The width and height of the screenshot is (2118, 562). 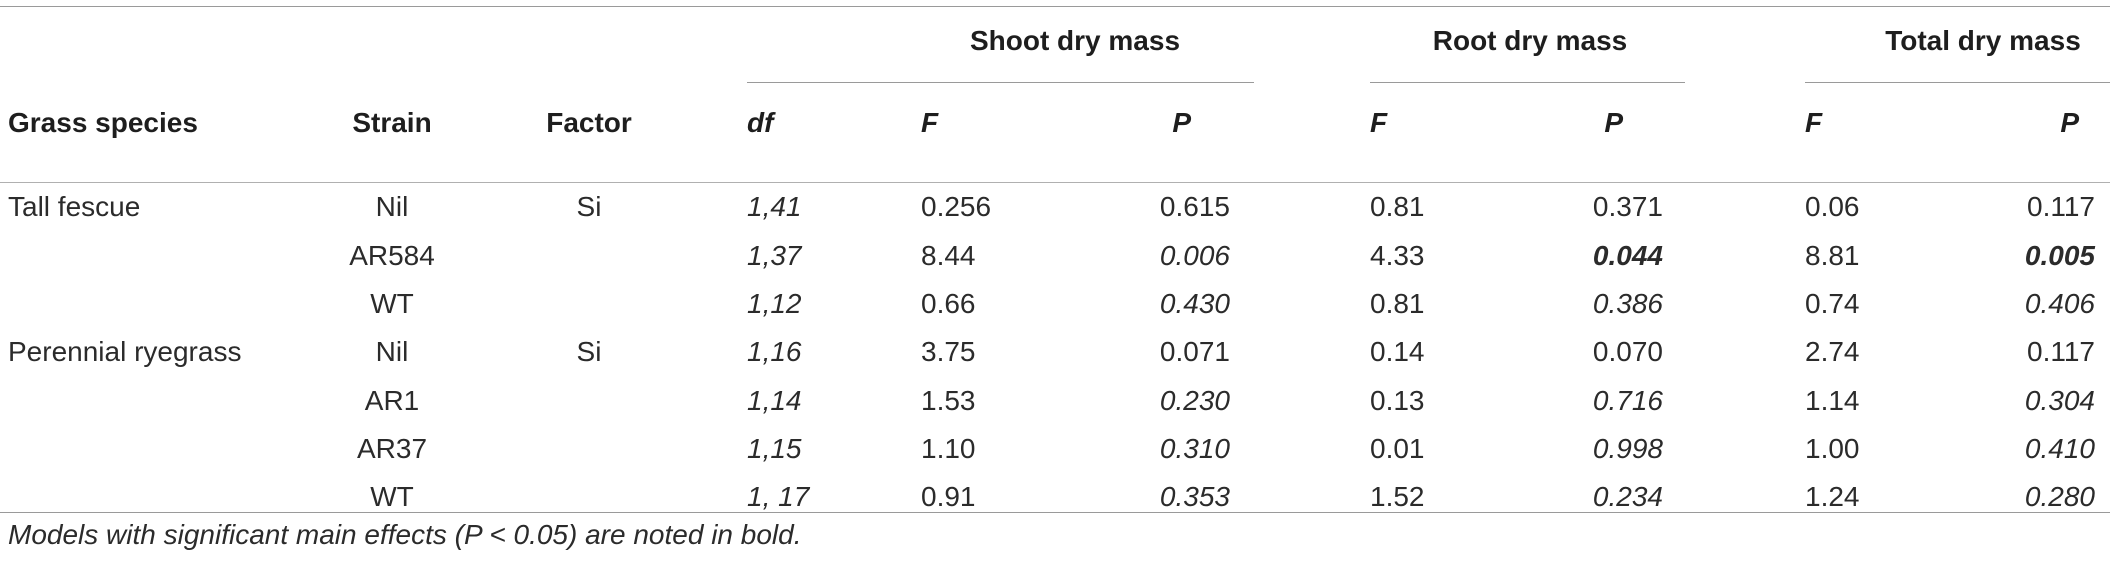 I want to click on col-header-shoot-f: F, so click(x=930, y=122).